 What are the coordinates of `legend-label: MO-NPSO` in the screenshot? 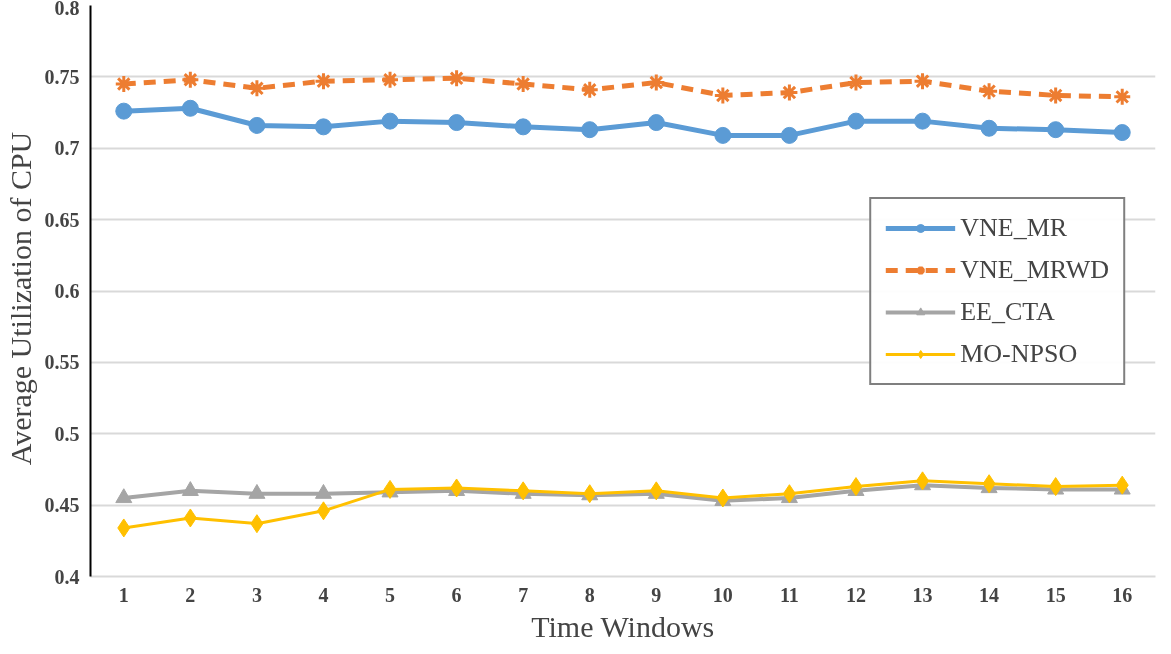 It's located at (1019, 353).